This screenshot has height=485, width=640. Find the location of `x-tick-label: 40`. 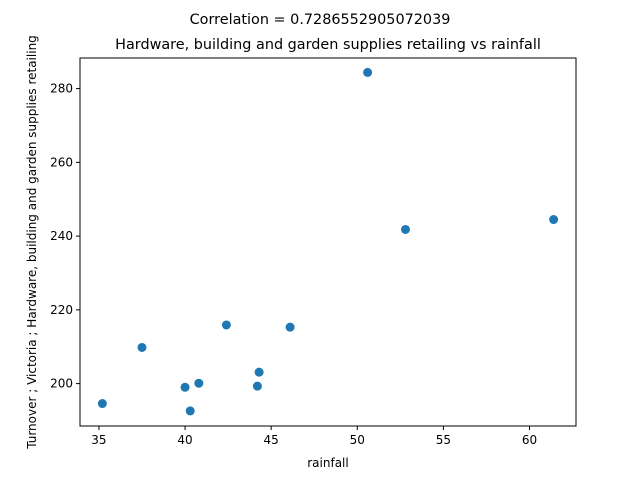

x-tick-label: 40 is located at coordinates (184, 440).